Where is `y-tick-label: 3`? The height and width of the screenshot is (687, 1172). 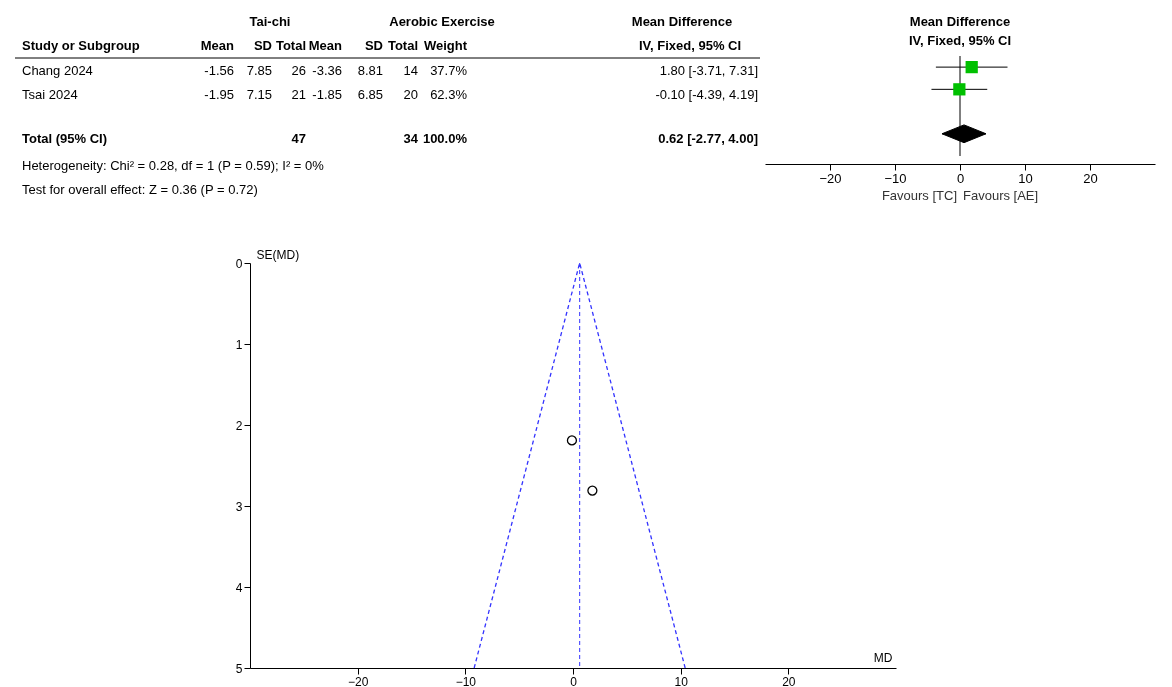
y-tick-label: 3 is located at coordinates (239, 506).